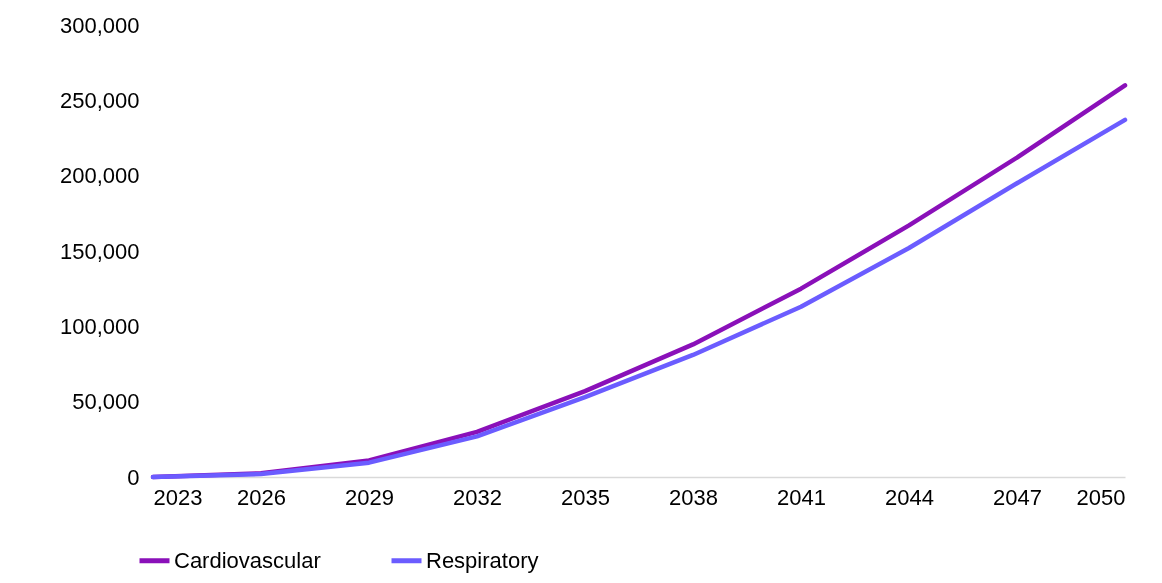  Describe the element at coordinates (178, 497) in the screenshot. I see `x-tick-label: 2023` at that location.